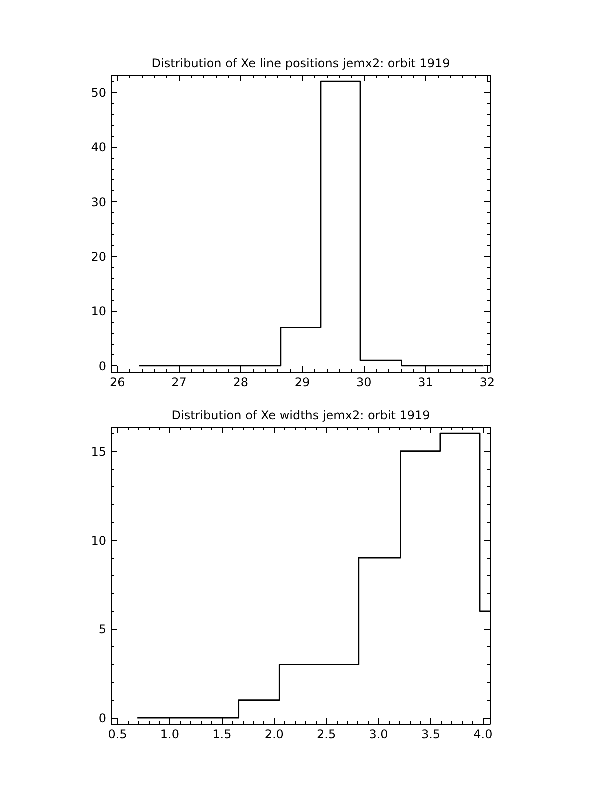 Image resolution: width=612 pixels, height=792 pixels. I want to click on chart-title: Distribution of Xe line positions jemx2: orbit 1919, so click(301, 63).